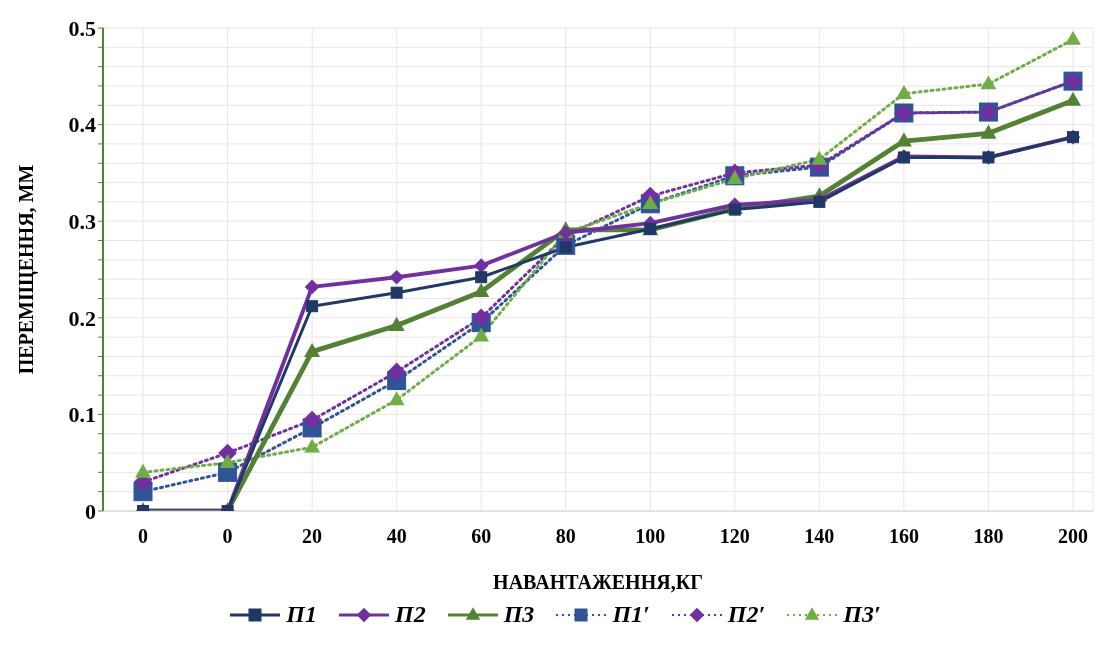 The width and height of the screenshot is (1115, 646). Describe the element at coordinates (650, 536) in the screenshot. I see `x-tick-label: 100` at that location.